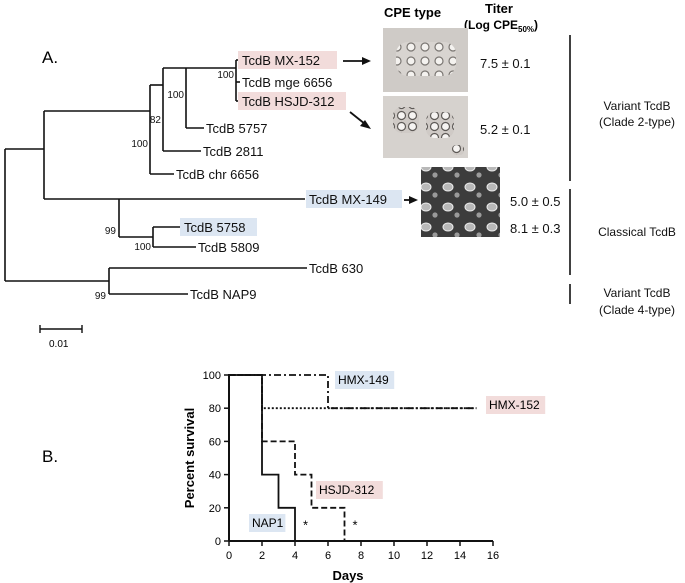 The image size is (685, 583). Describe the element at coordinates (347, 575) in the screenshot. I see `x-axis-label: Days` at that location.